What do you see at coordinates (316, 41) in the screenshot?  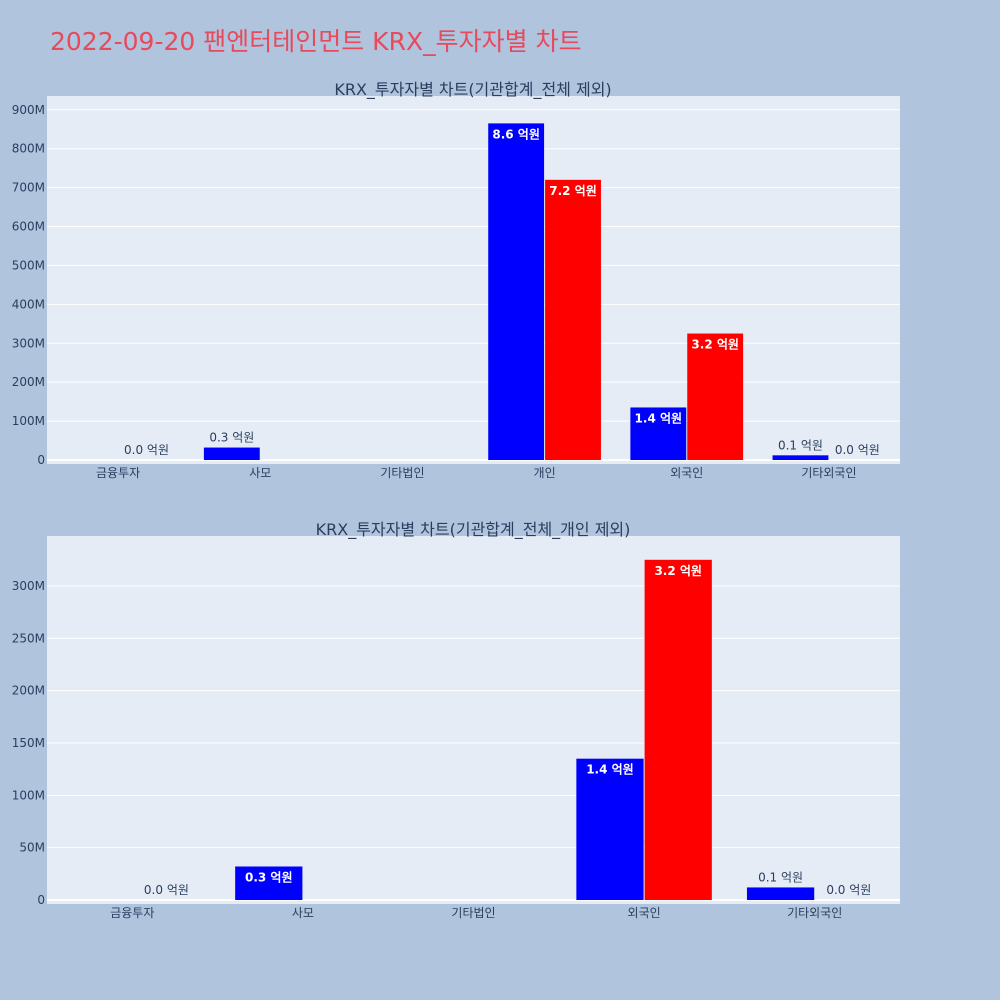 I see `page-title: 2022-09-20 팬엔터테인먼트 KRX_투자자별 차트` at bounding box center [316, 41].